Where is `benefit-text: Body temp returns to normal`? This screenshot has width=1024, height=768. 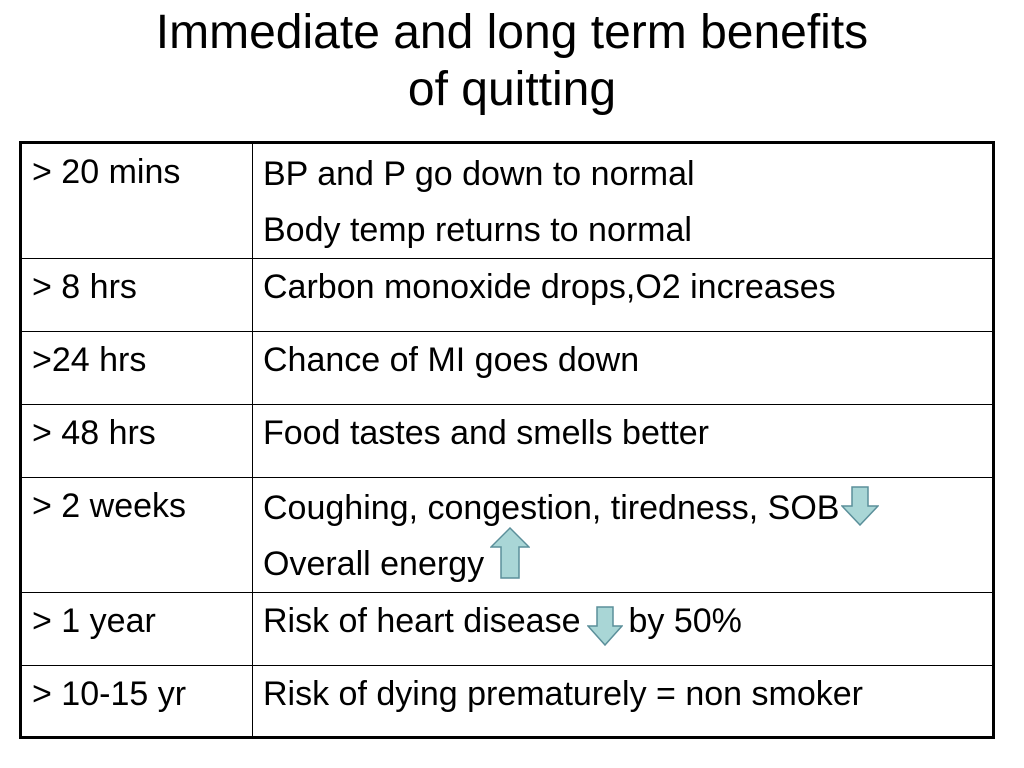 benefit-text: Body temp returns to normal is located at coordinates (477, 230).